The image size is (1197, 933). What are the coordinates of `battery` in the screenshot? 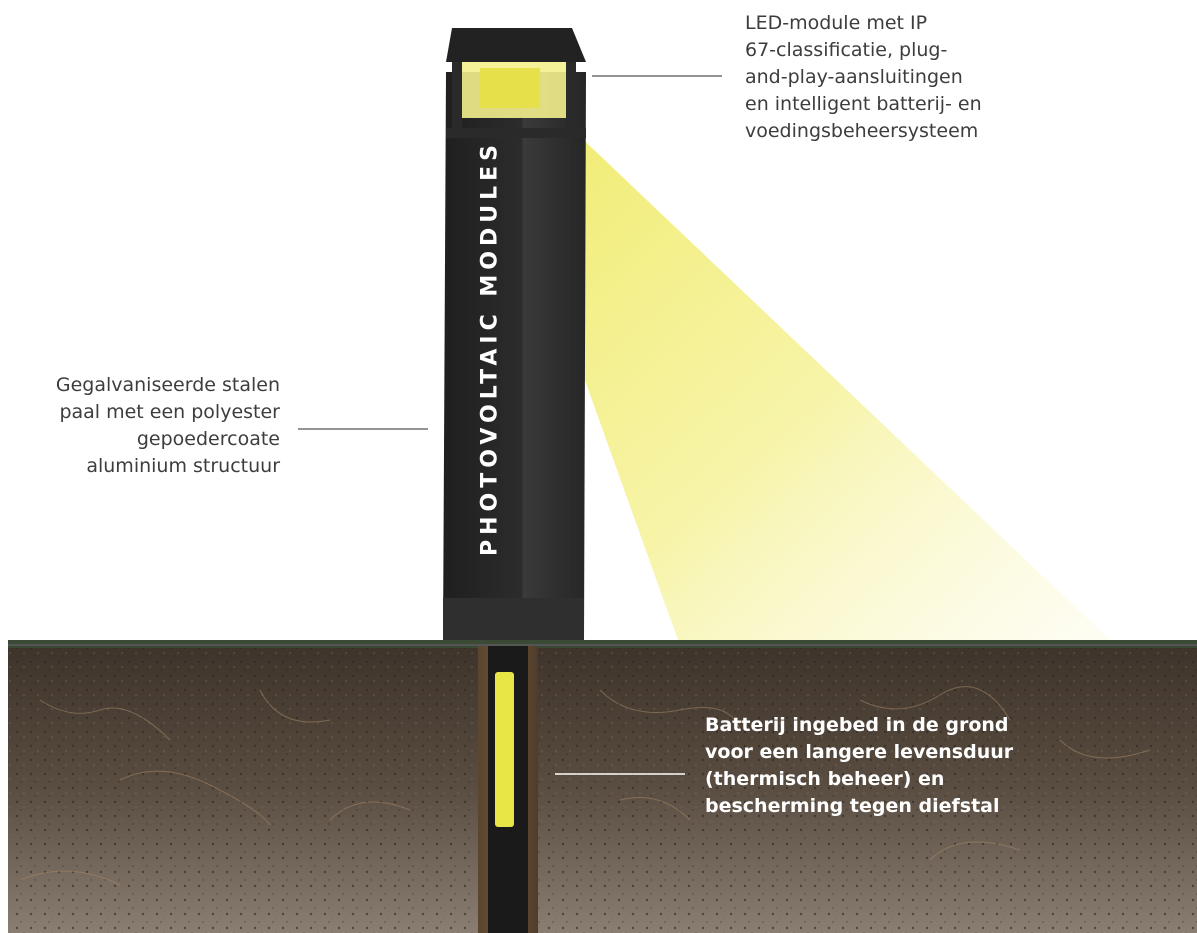 It's located at (504, 749).